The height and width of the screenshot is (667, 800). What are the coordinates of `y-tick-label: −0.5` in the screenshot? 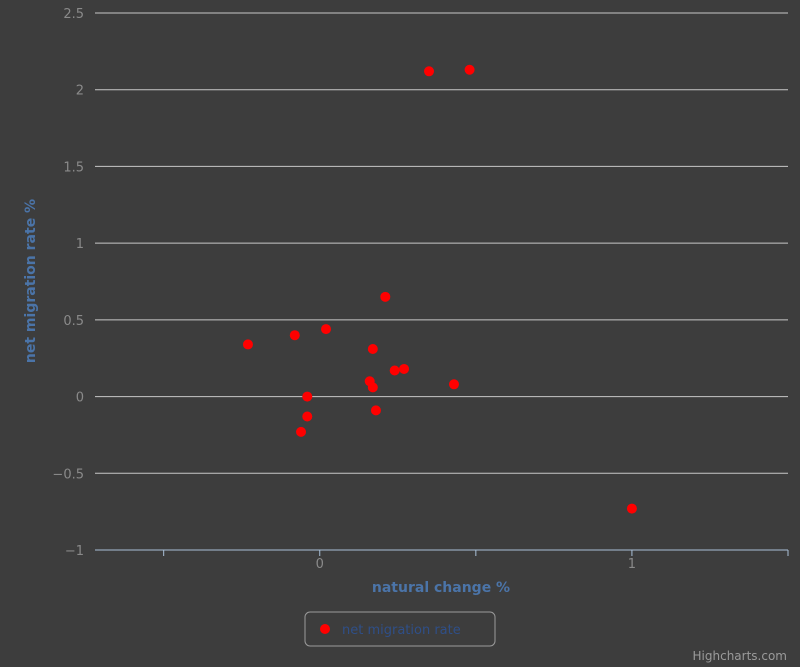 It's located at (68, 474).